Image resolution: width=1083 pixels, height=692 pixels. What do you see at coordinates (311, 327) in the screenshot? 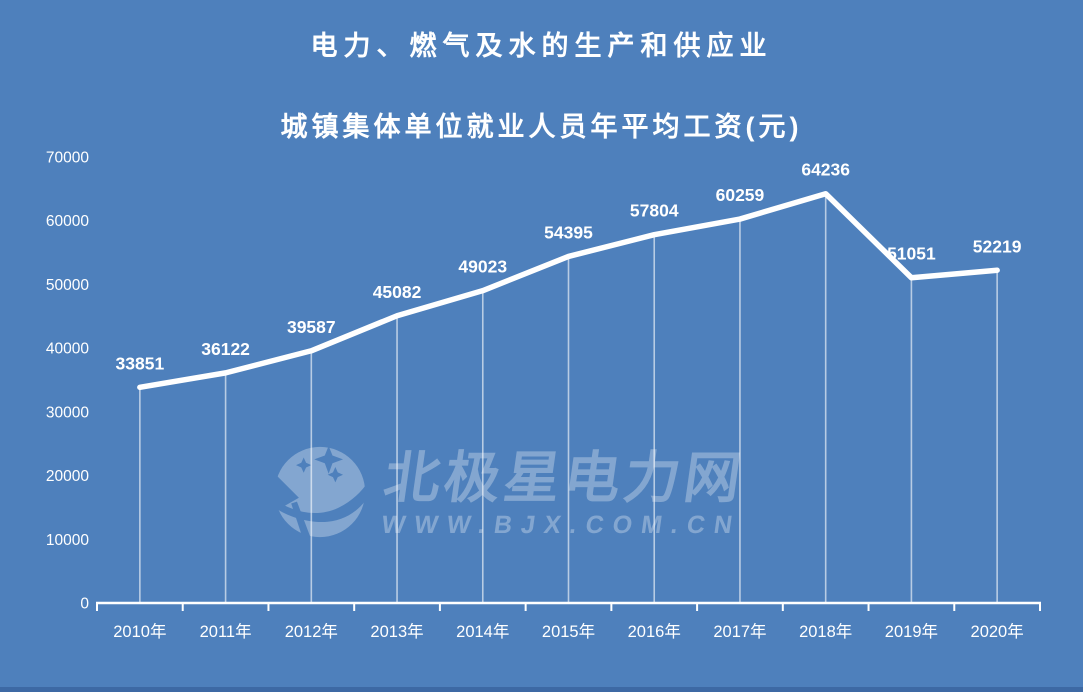
I see `data-point-label: 39587` at bounding box center [311, 327].